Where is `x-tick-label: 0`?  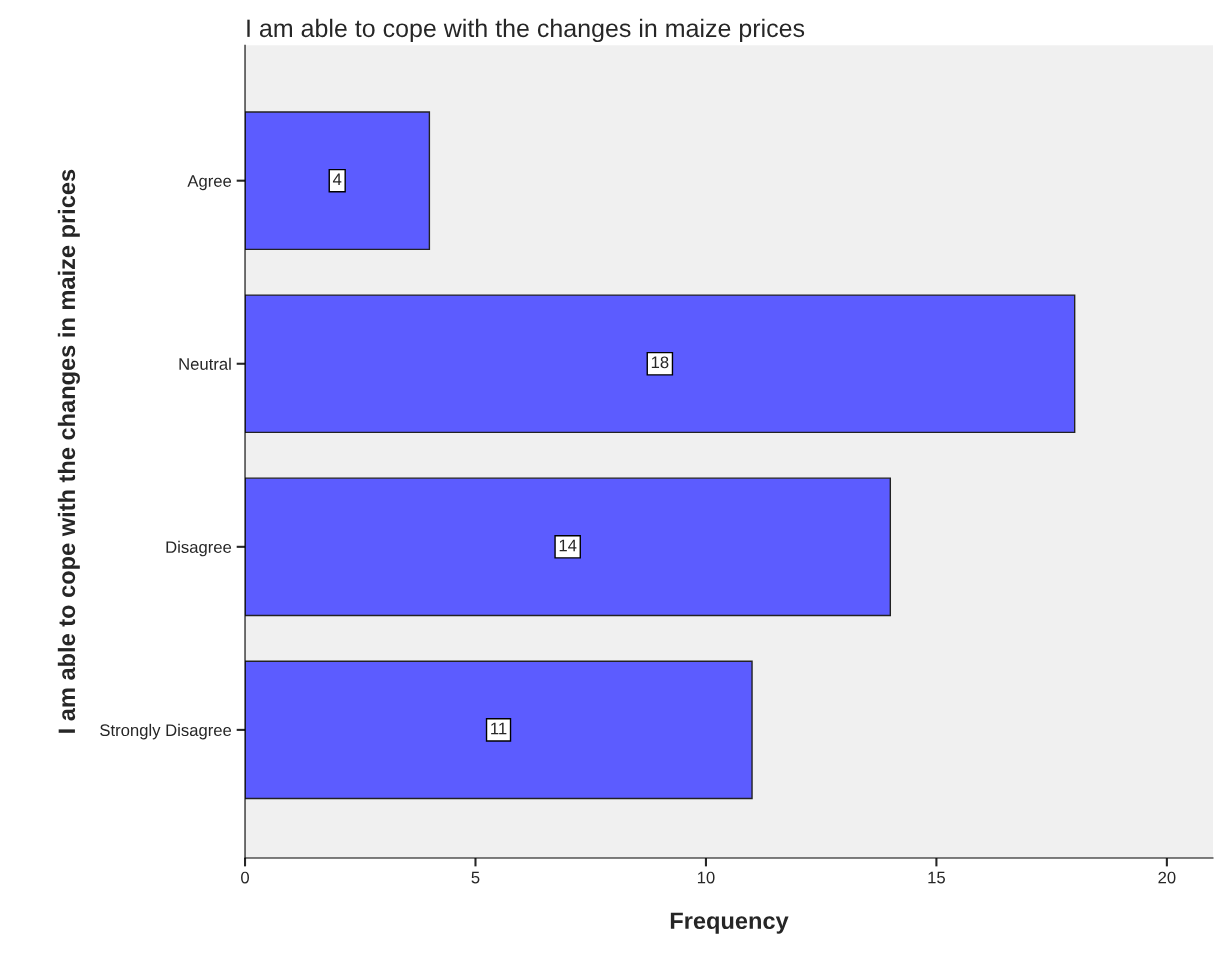
x-tick-label: 0 is located at coordinates (245, 877).